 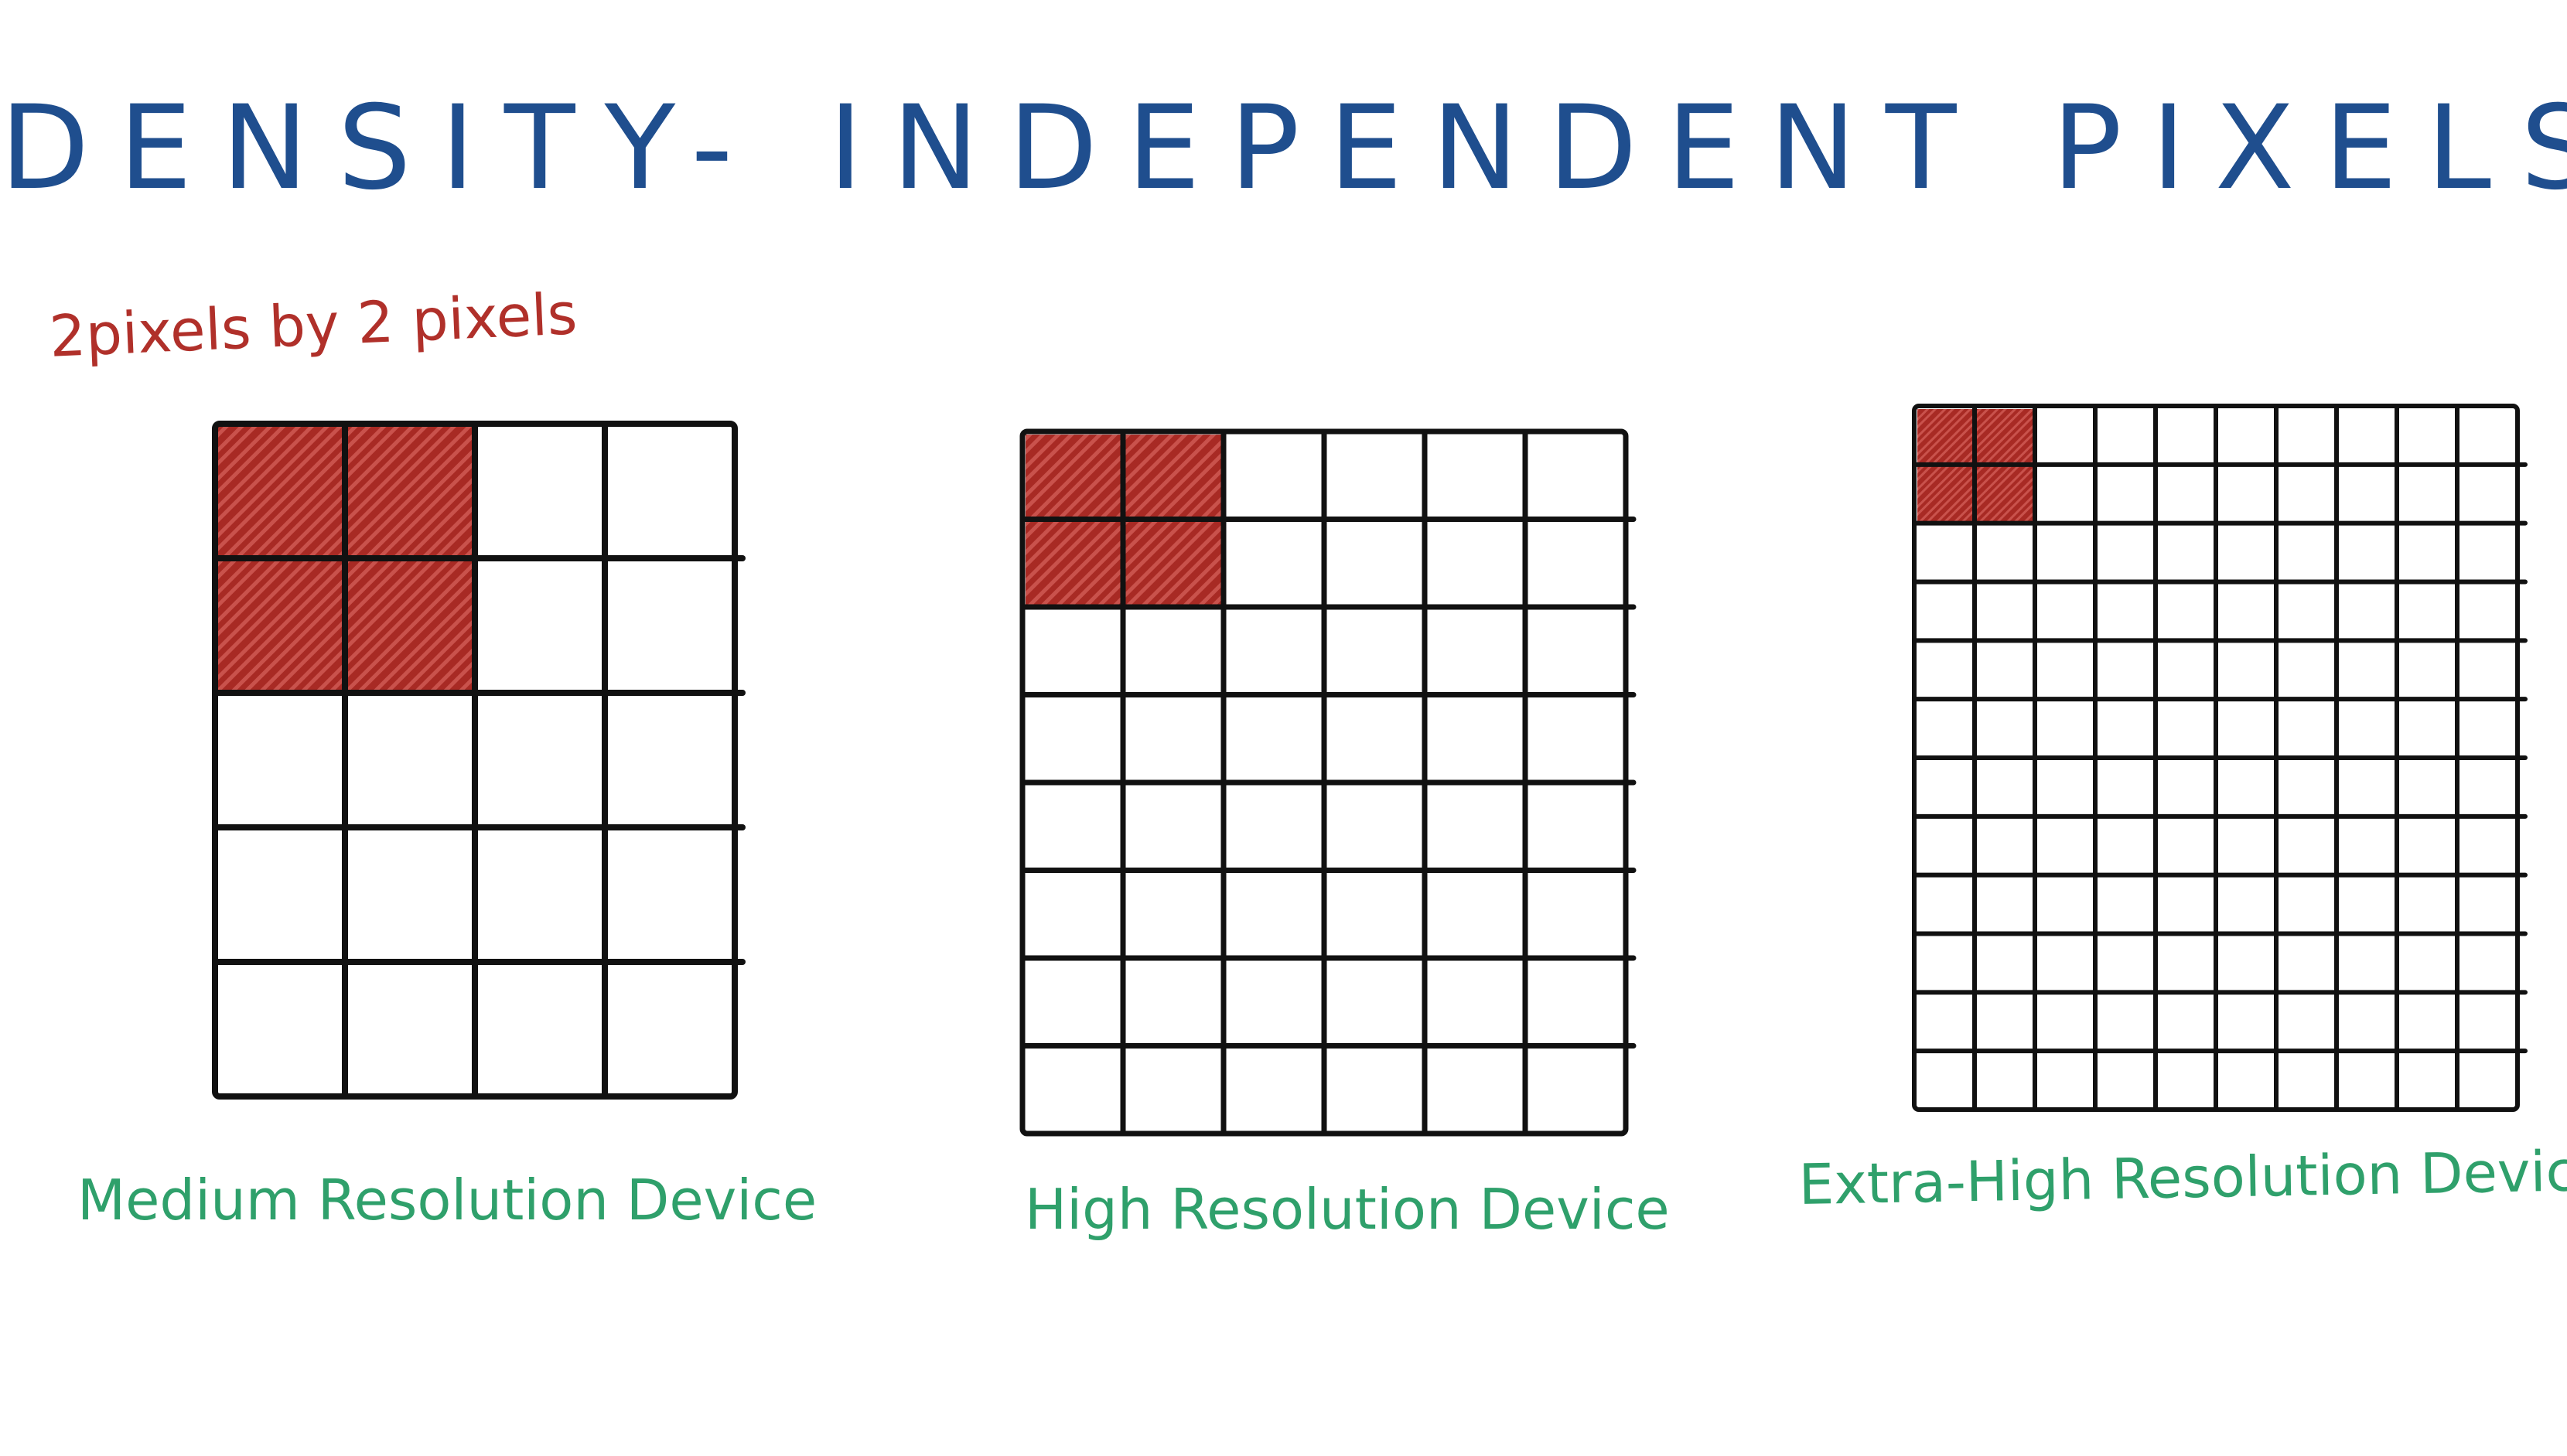 I want to click on extra-high-resolution-grid, so click(x=2220, y=758).